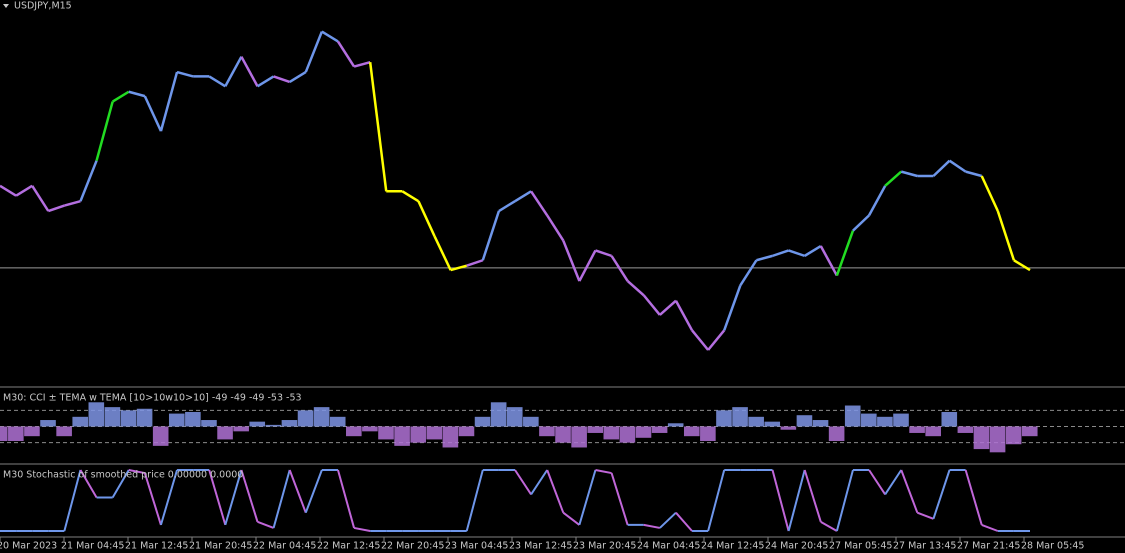  I want to click on x-tick-label: 21 Mar 04:45, so click(92, 546).